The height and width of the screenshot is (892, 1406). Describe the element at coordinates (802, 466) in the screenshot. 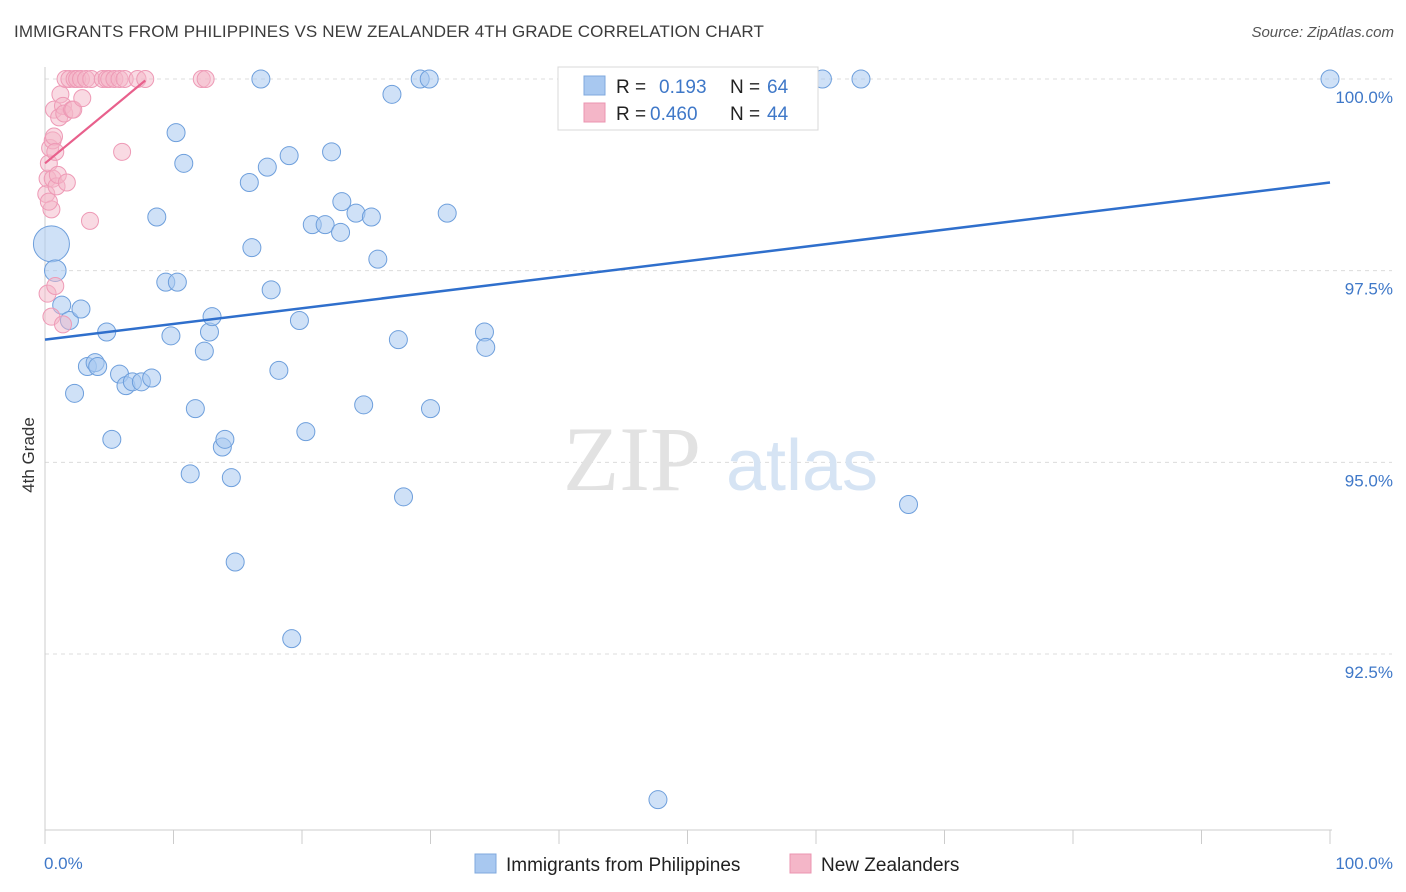

I see `watermark-atlas: atlas` at that location.